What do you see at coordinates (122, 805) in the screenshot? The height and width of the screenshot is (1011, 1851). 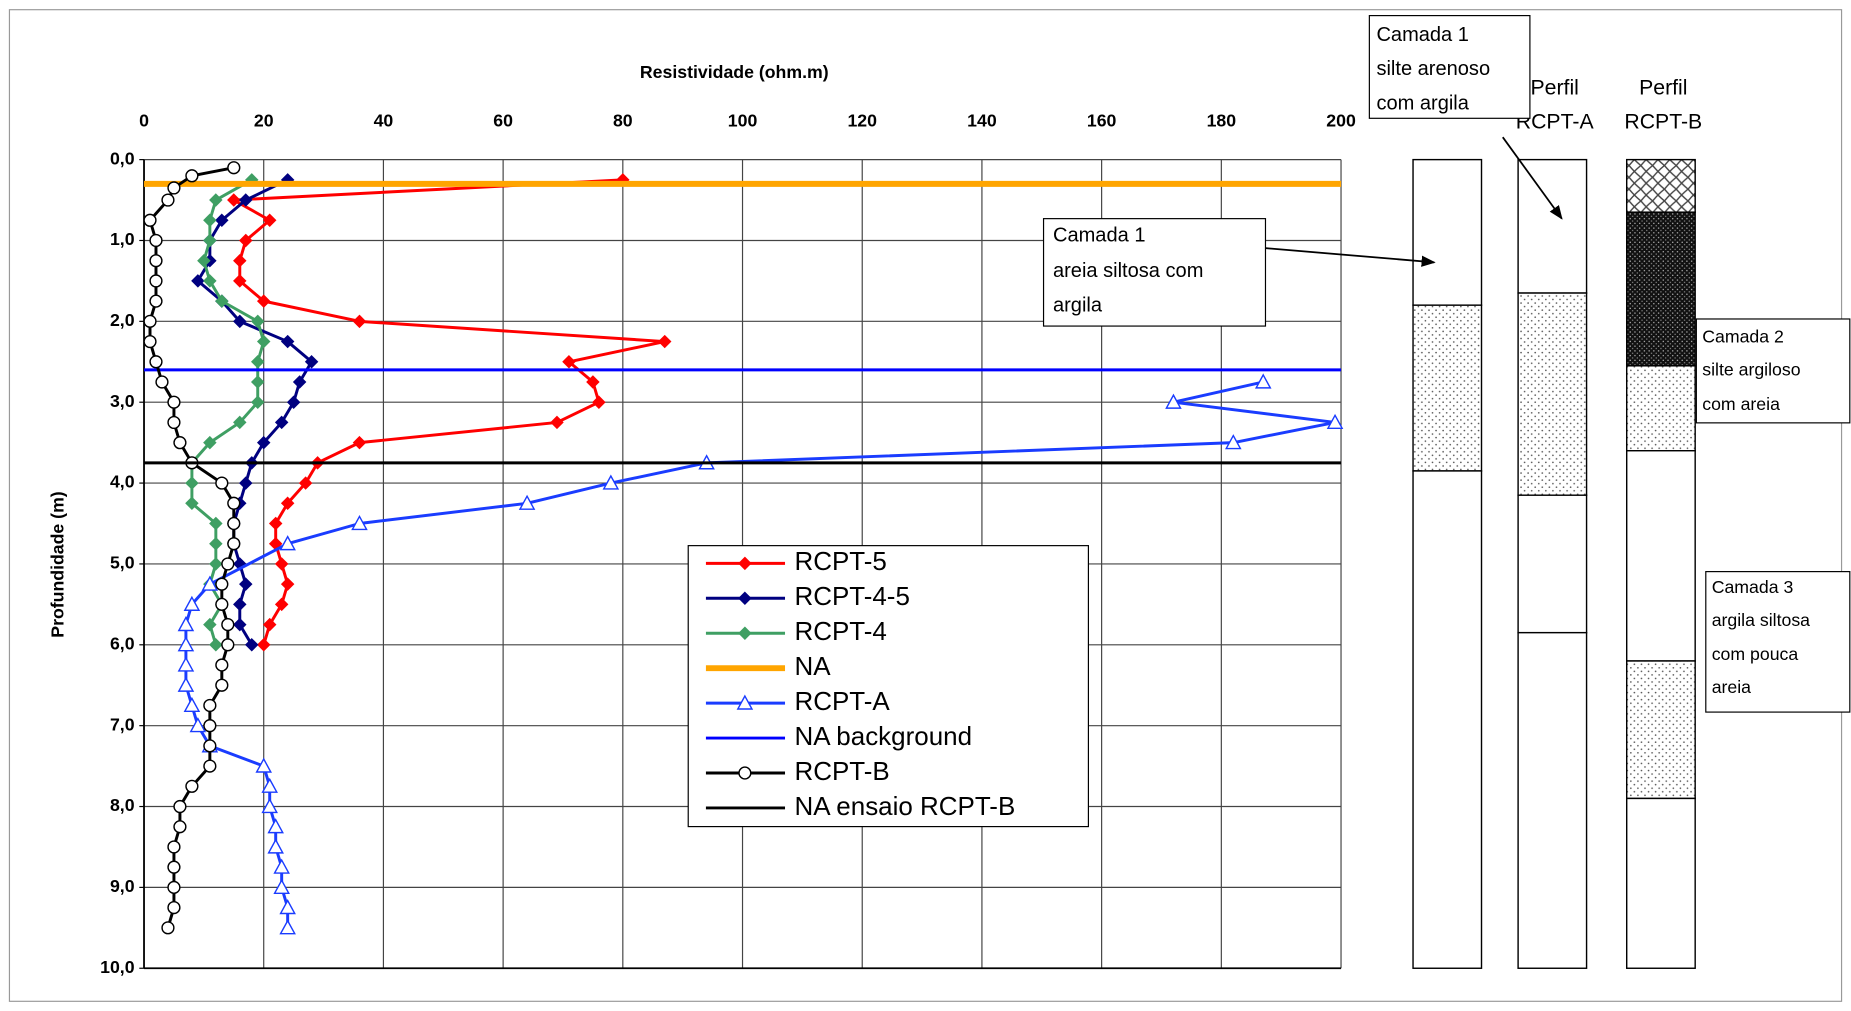 I see `y-tick-label: 8,0` at bounding box center [122, 805].